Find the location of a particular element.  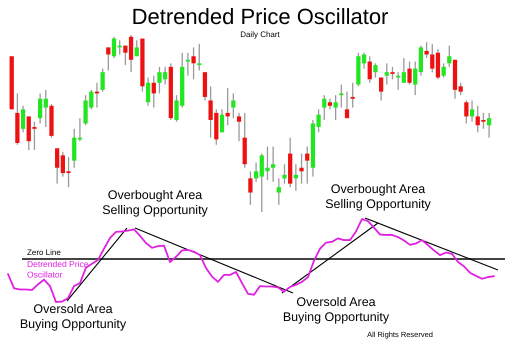

chart-subtitle: Daily Chart is located at coordinates (260, 34).